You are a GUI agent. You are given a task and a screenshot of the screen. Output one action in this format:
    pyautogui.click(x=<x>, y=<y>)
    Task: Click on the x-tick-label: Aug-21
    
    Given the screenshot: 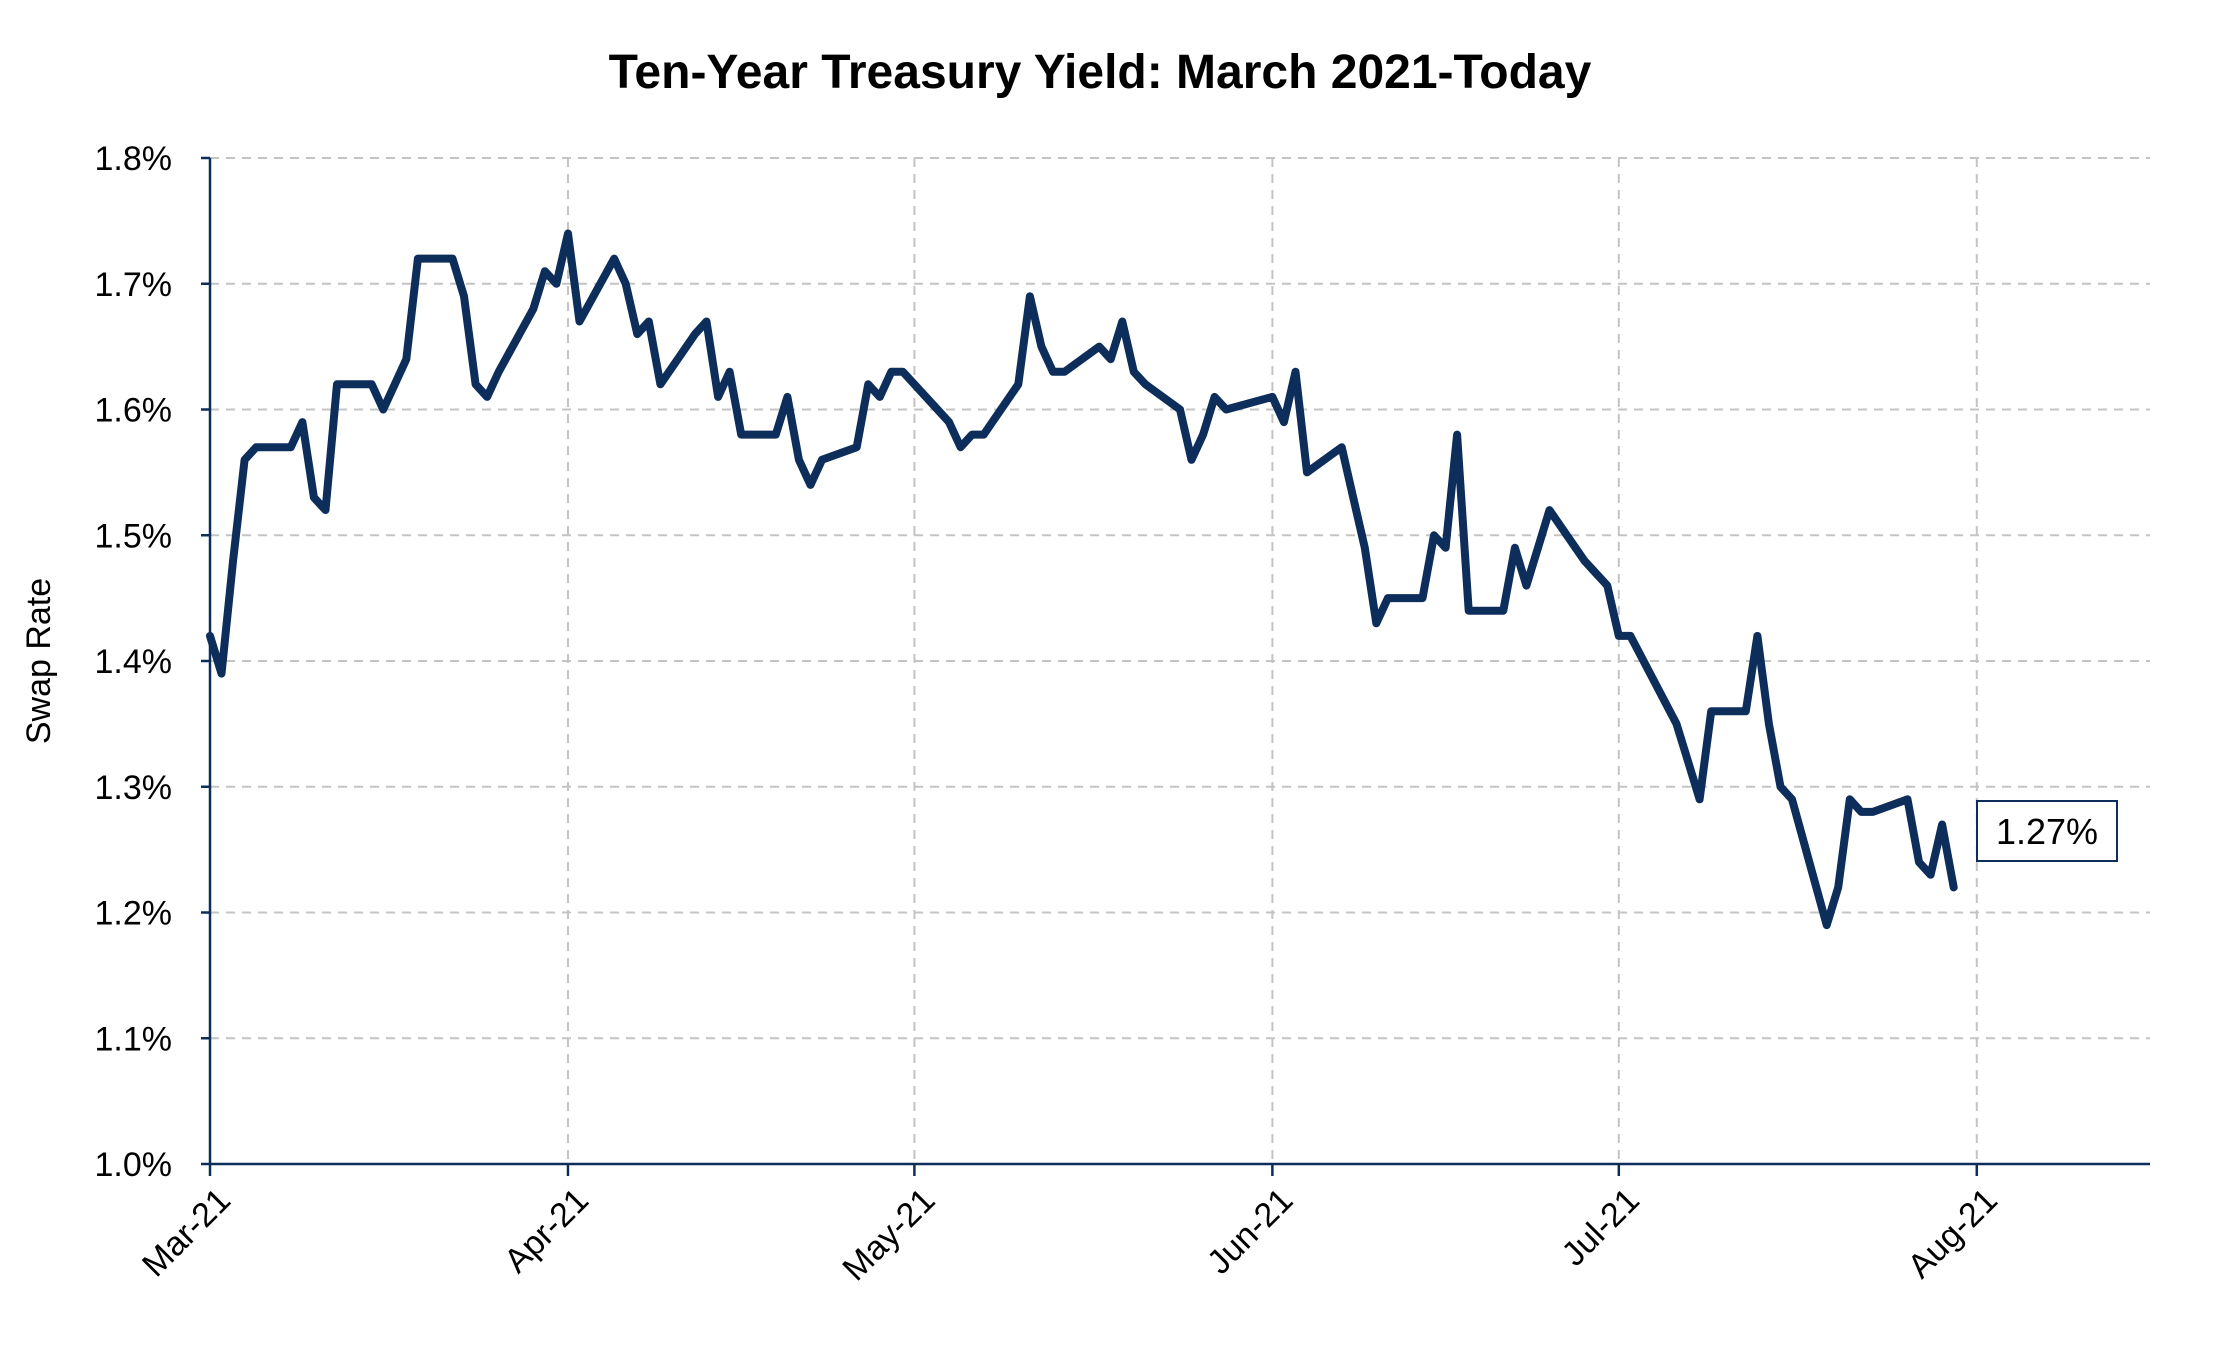 What is the action you would take?
    pyautogui.click(x=1952, y=1233)
    